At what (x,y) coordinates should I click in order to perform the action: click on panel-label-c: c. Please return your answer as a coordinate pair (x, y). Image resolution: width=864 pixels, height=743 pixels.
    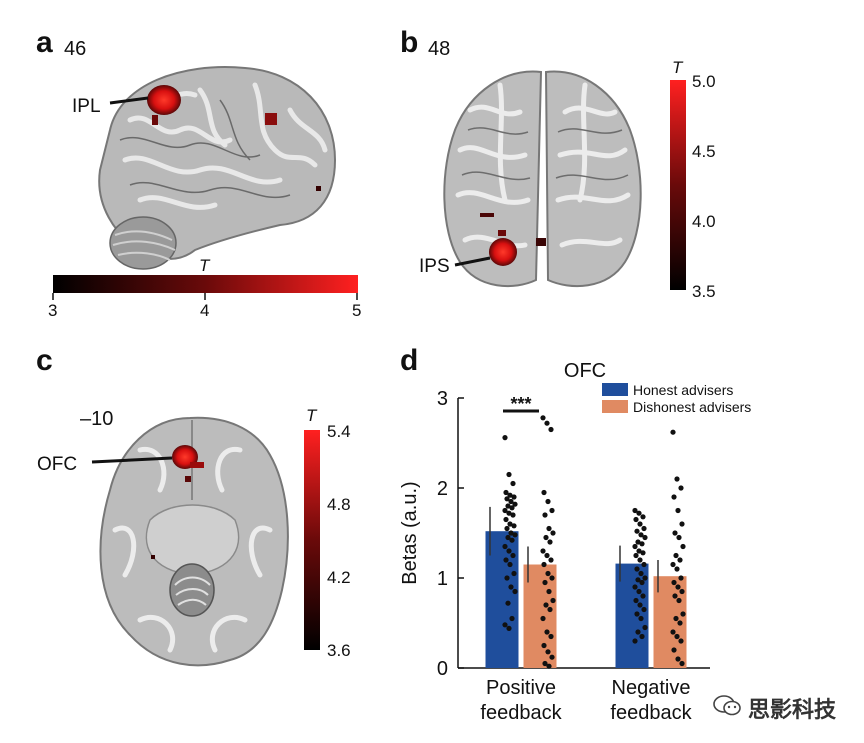
    Looking at the image, I should click on (44, 360).